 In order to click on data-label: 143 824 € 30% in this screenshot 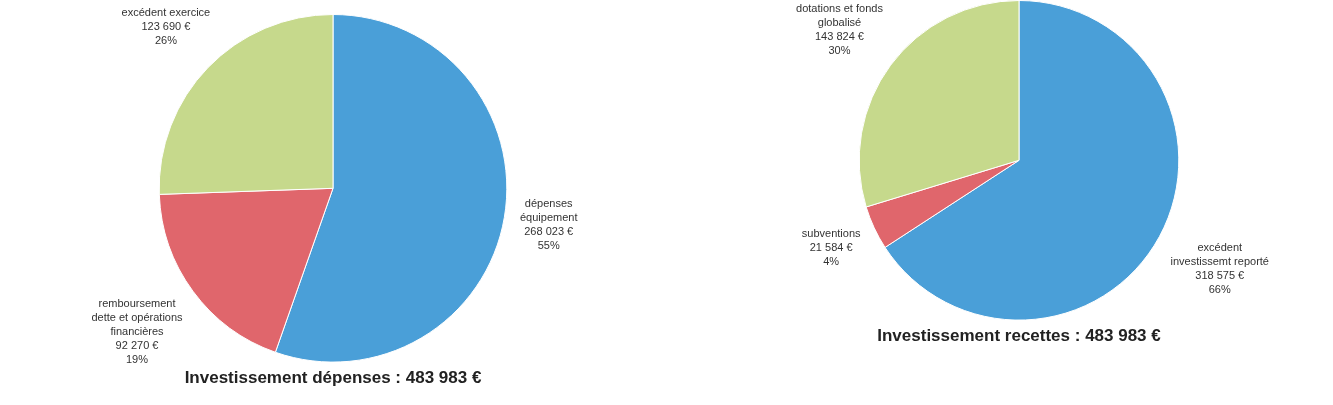, I will do `click(839, 43)`.